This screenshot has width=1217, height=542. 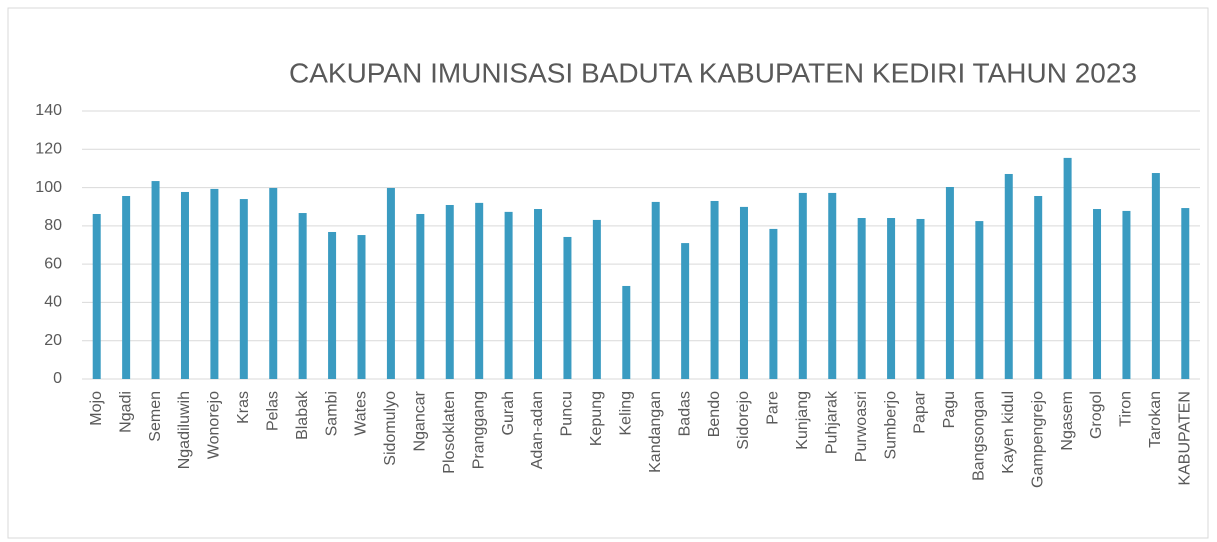 I want to click on x-tick-label: Bangsongan, so click(x=979, y=436).